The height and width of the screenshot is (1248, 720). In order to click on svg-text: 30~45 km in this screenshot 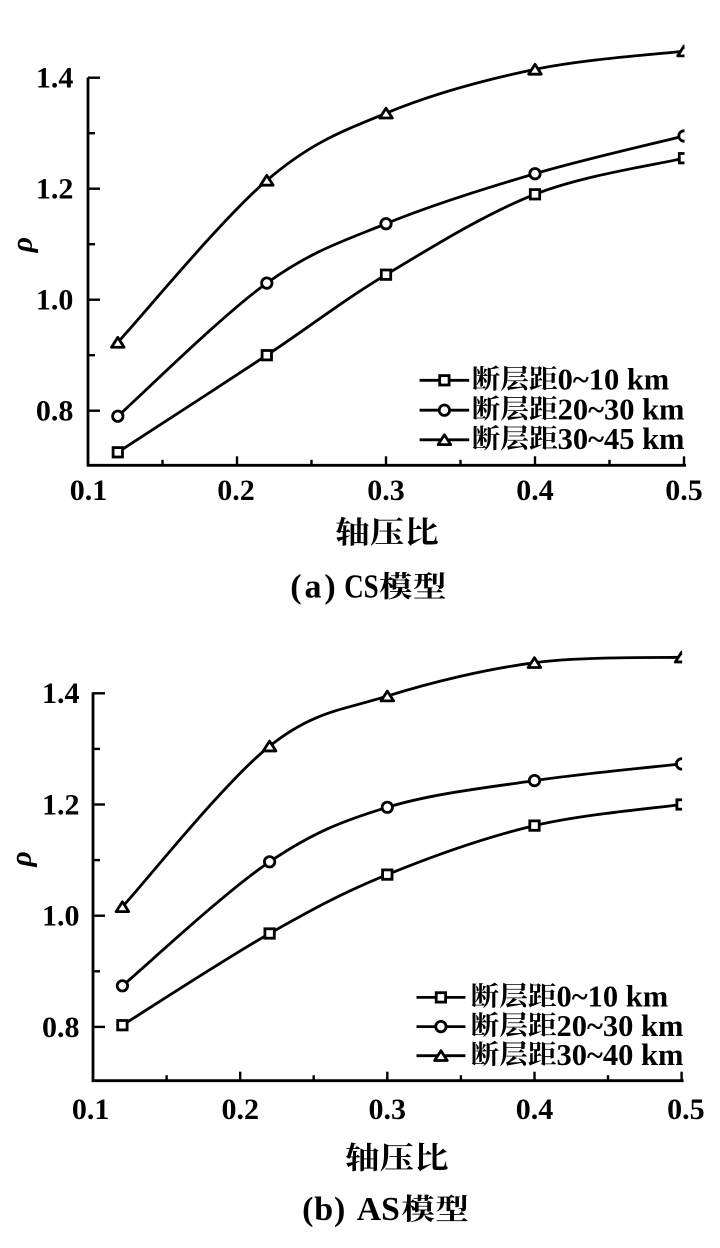, I will do `click(621, 439)`.